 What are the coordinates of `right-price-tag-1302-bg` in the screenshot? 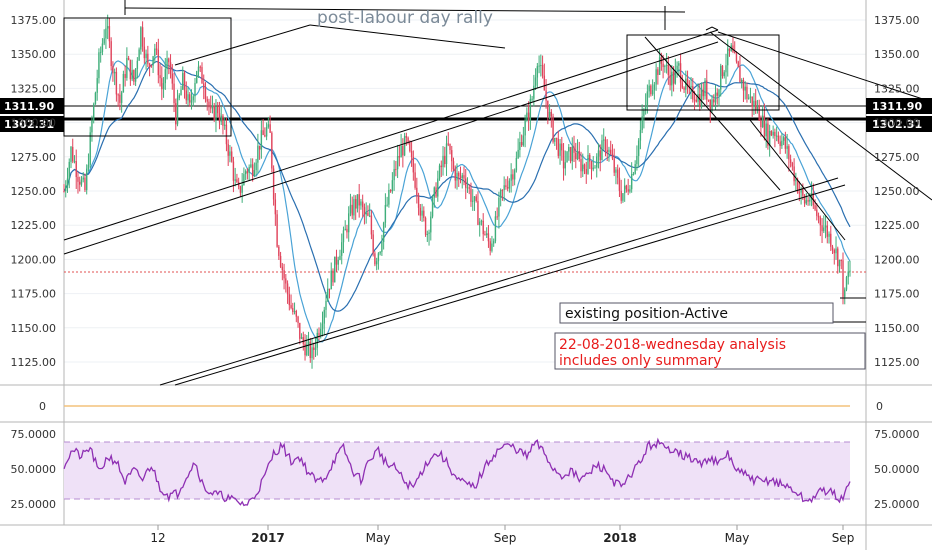 It's located at (899, 124).